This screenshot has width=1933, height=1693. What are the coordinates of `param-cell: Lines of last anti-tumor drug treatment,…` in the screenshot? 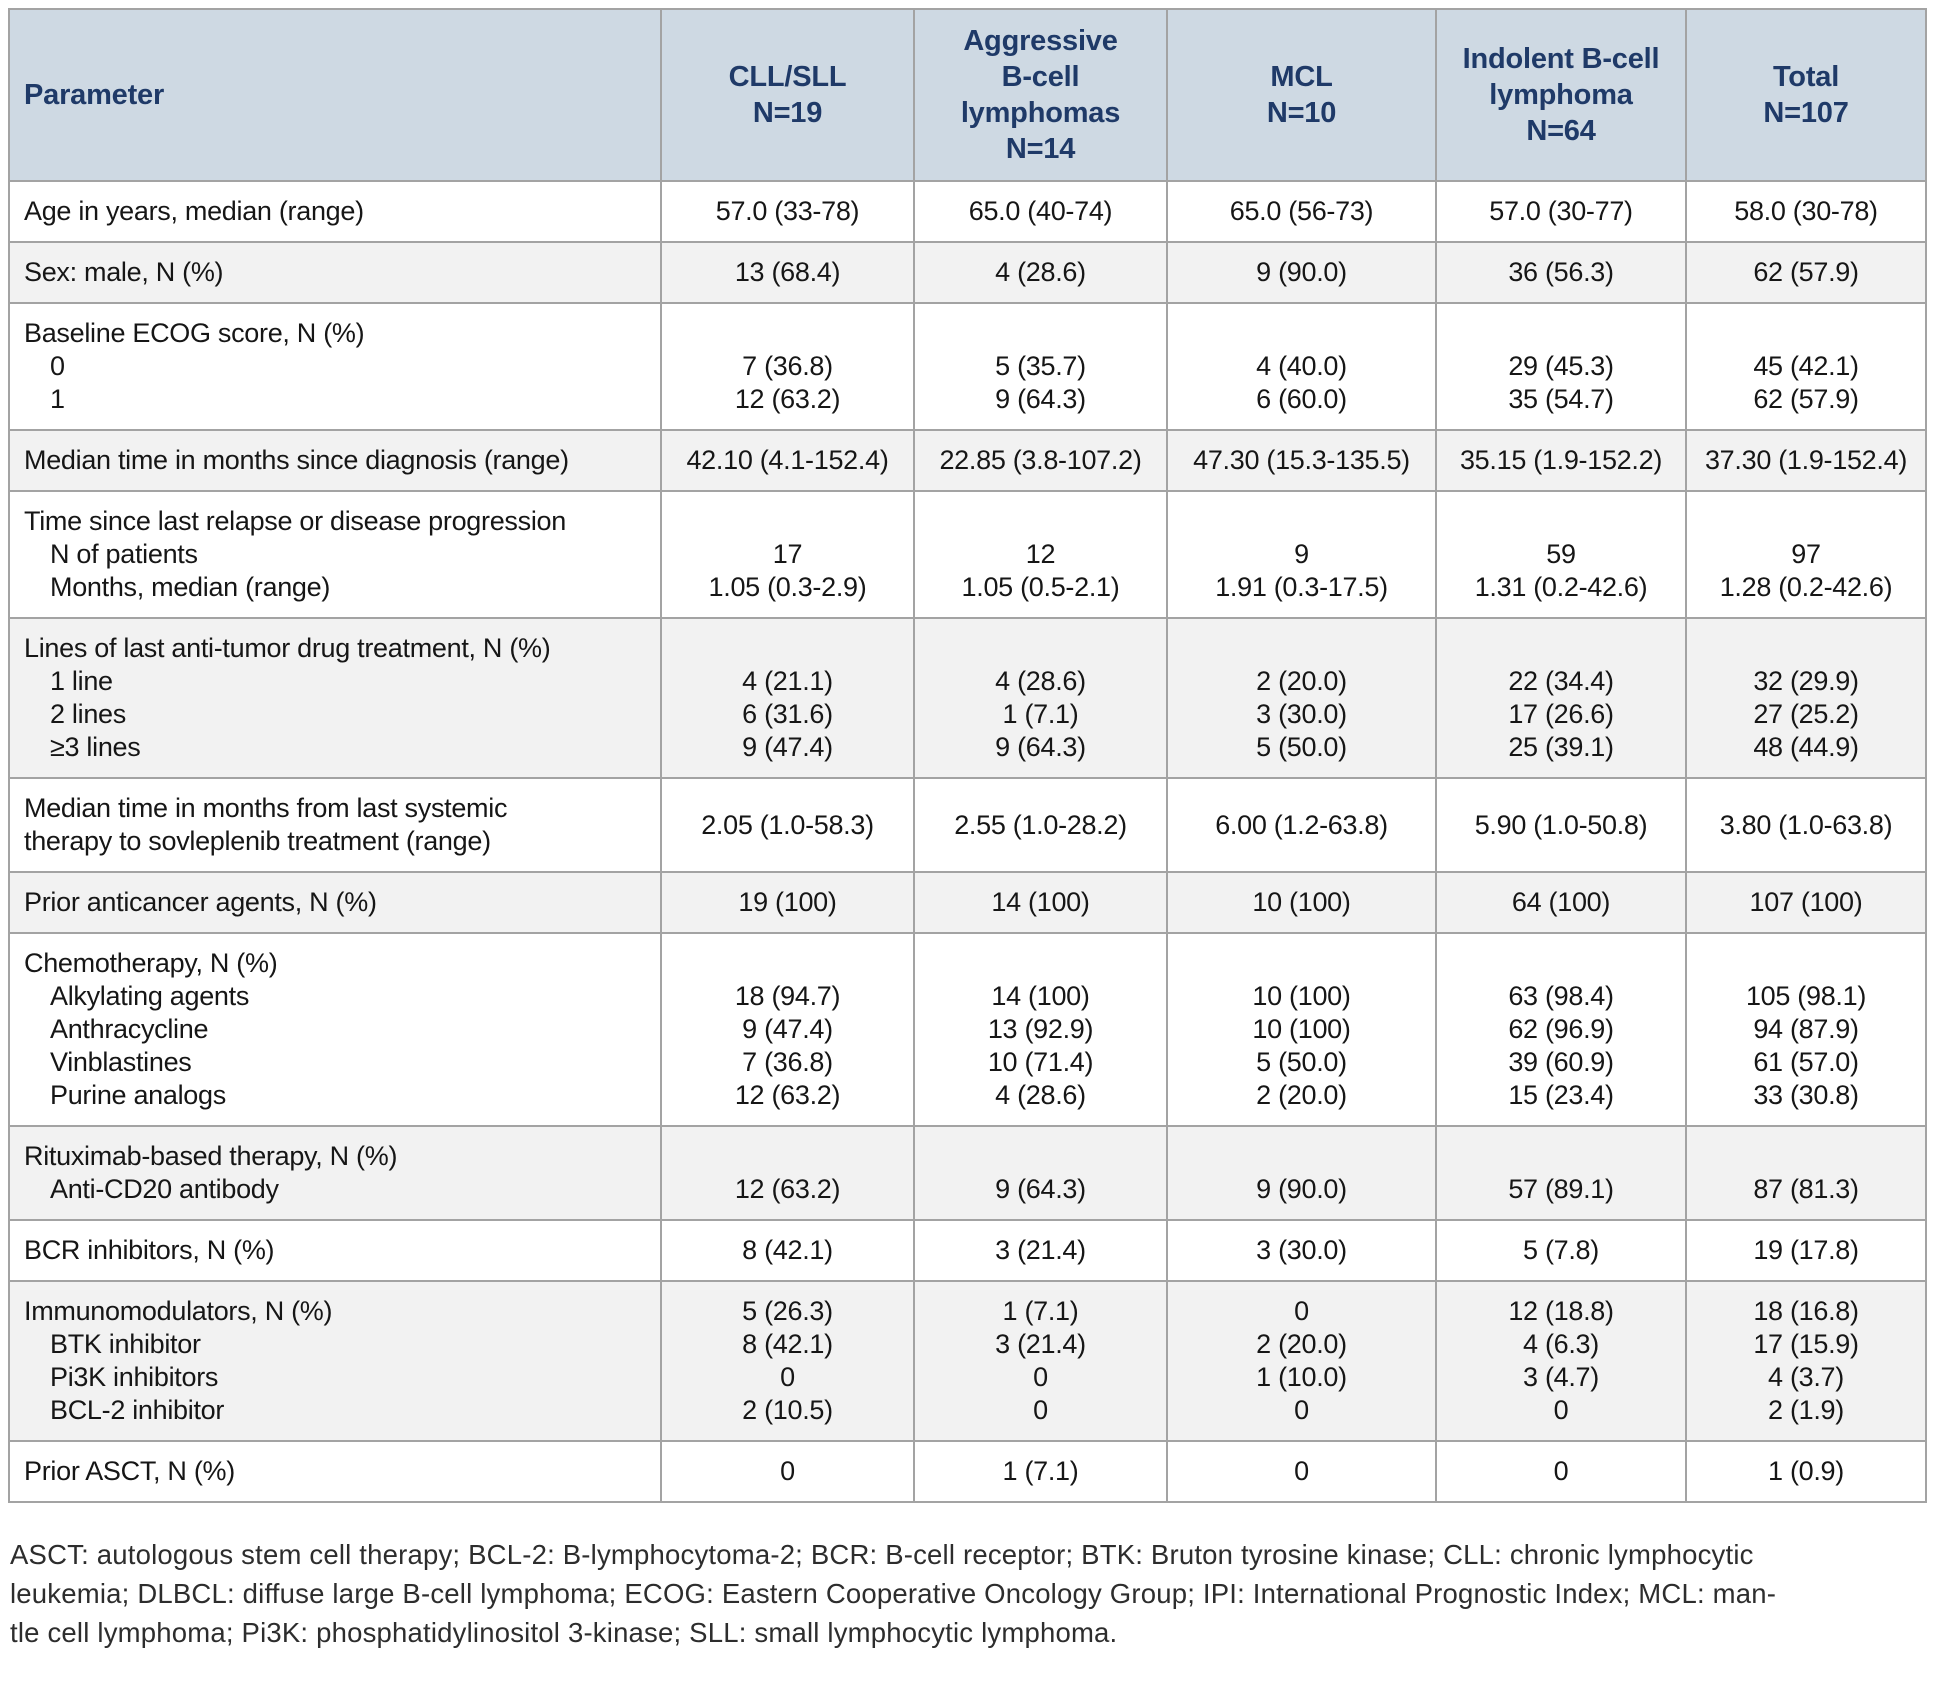 It's located at (335, 698).